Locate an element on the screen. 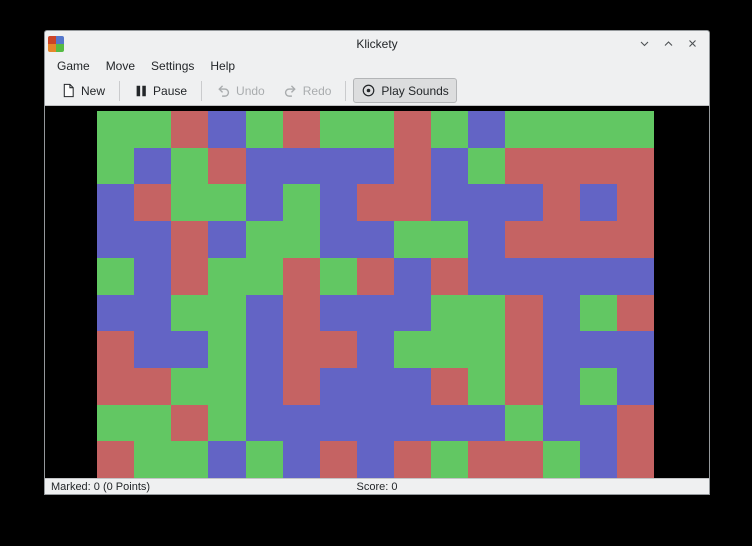 The image size is (752, 546). redo-button: Redo is located at coordinates (307, 90).